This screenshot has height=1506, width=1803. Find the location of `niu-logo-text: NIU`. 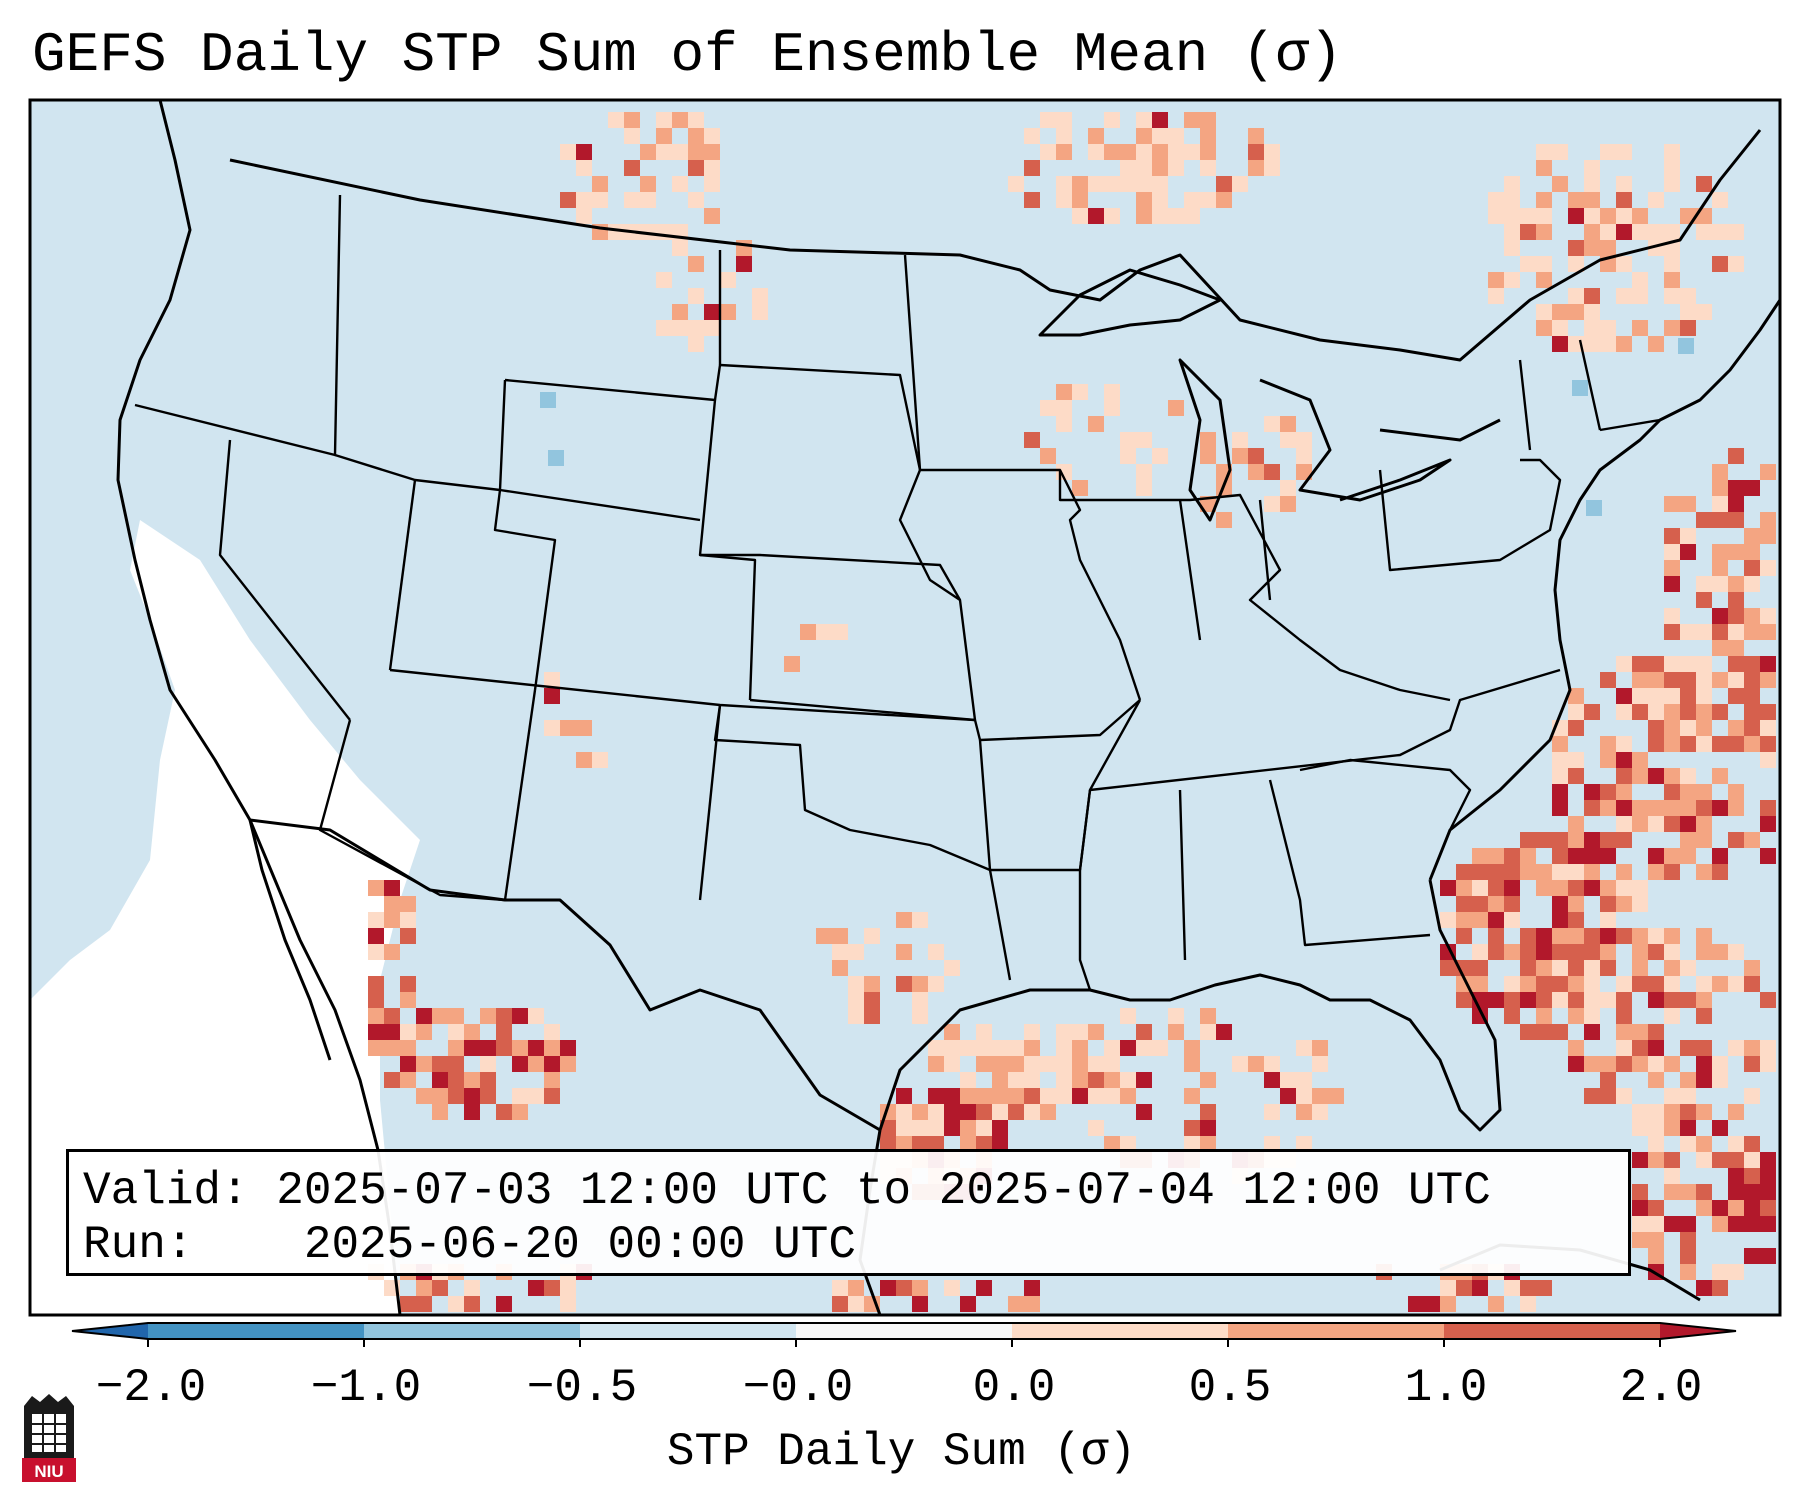

niu-logo-text: NIU is located at coordinates (48, 1471).